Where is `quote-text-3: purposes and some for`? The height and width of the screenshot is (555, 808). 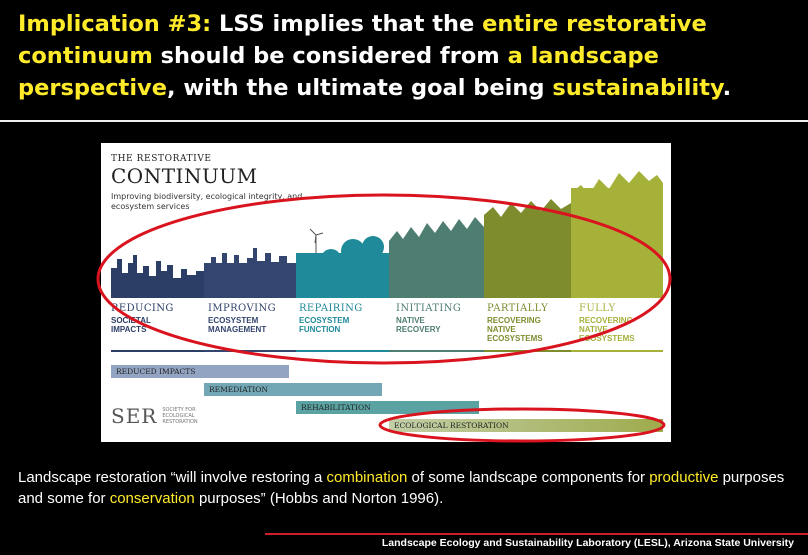 quote-text-3: purposes and some for is located at coordinates (401, 488).